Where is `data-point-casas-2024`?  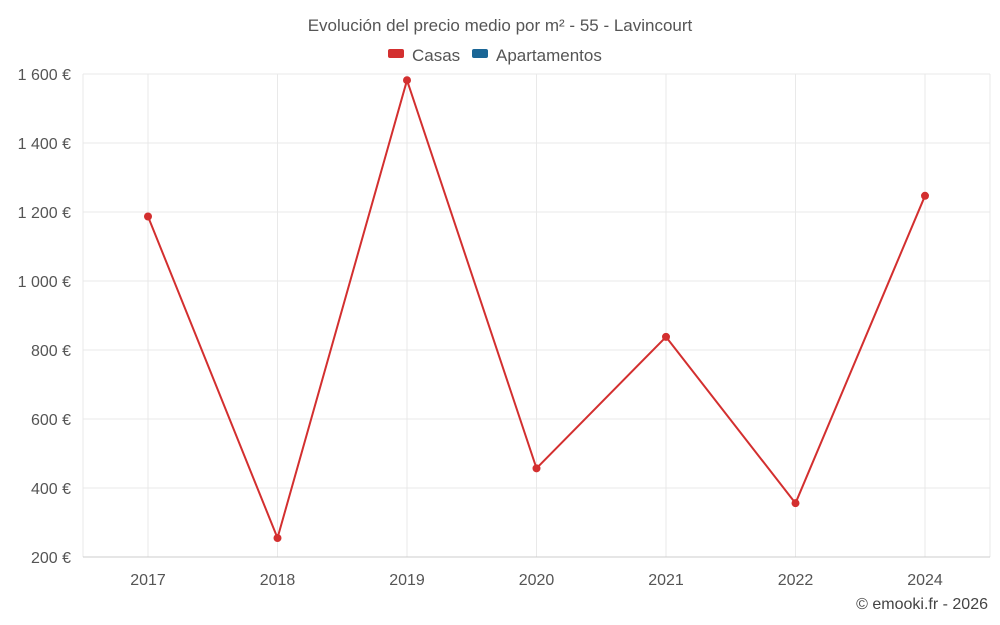
data-point-casas-2024 is located at coordinates (925, 195).